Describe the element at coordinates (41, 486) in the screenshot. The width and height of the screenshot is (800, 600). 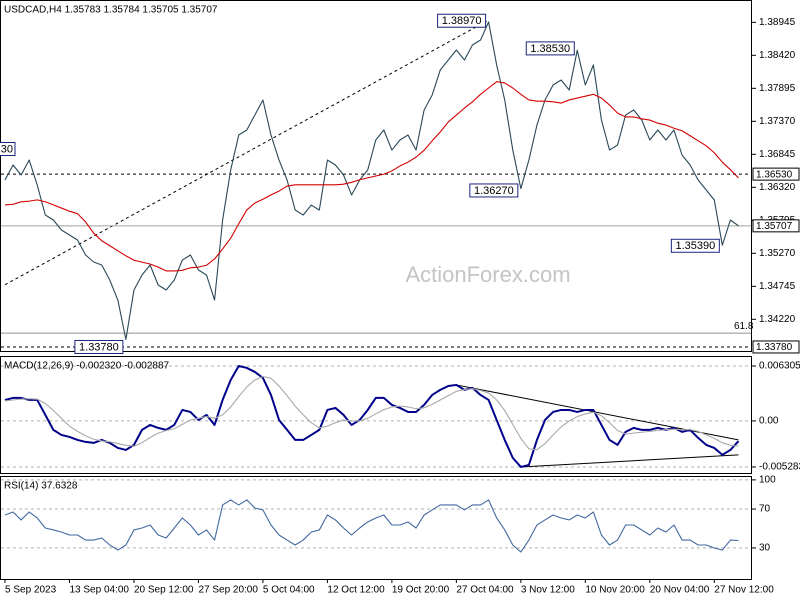
I see `panel-title: RSI(14) 37.6328` at that location.